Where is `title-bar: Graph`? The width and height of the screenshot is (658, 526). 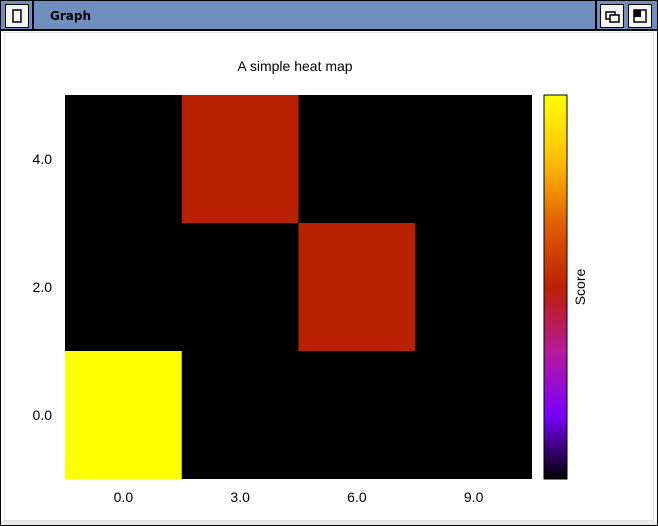 title-bar: Graph is located at coordinates (329, 16).